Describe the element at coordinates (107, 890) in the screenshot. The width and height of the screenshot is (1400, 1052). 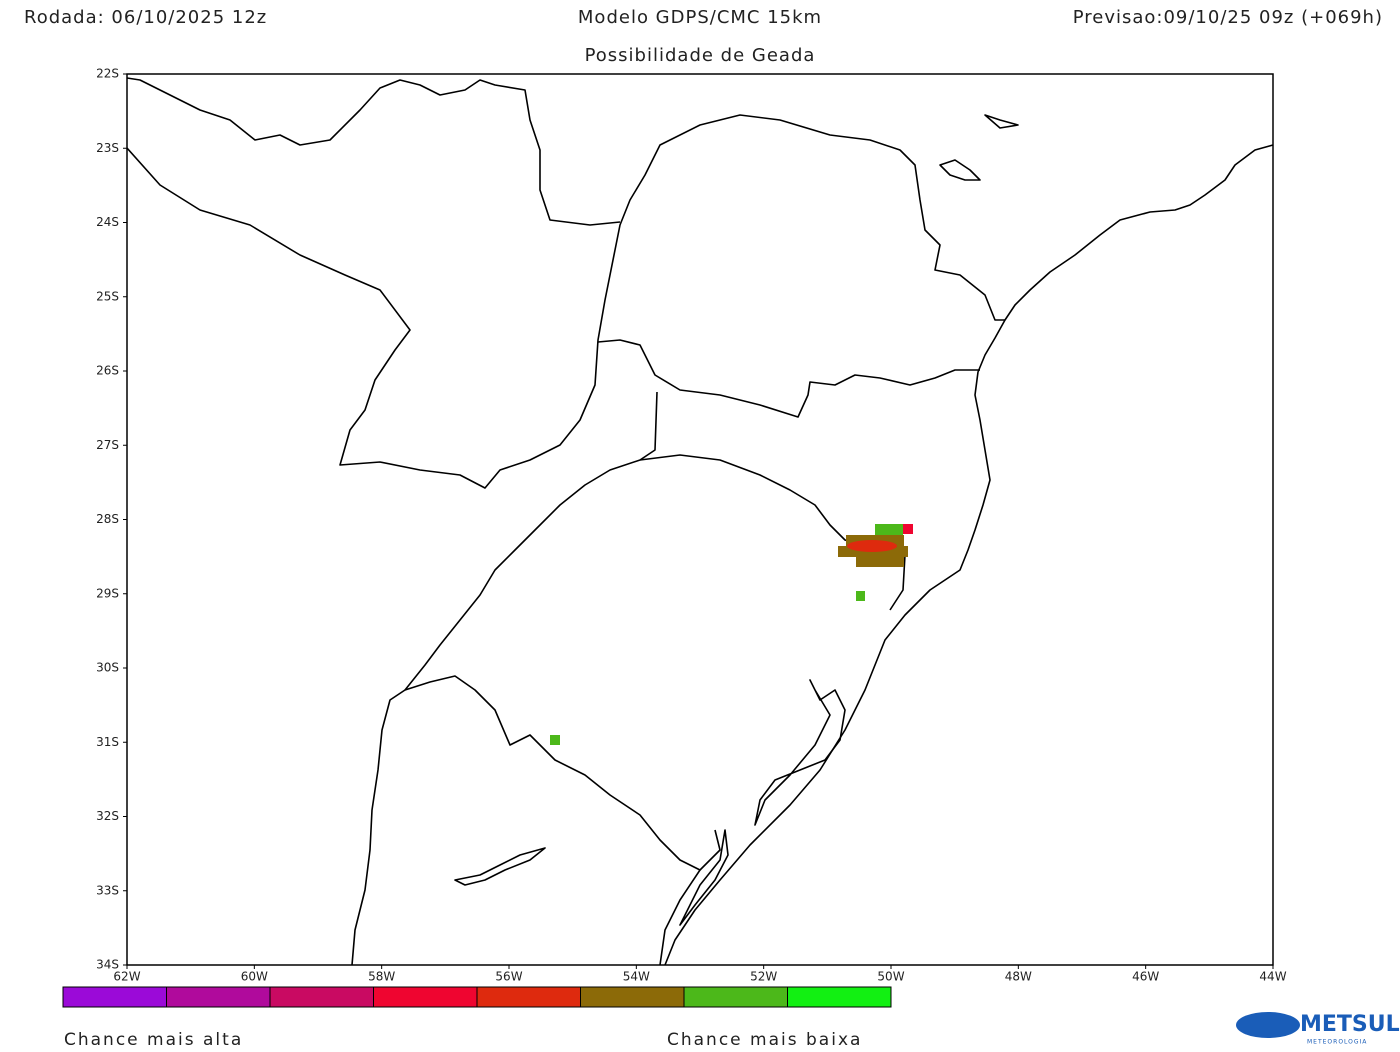
I see `lat-label: 33S` at that location.